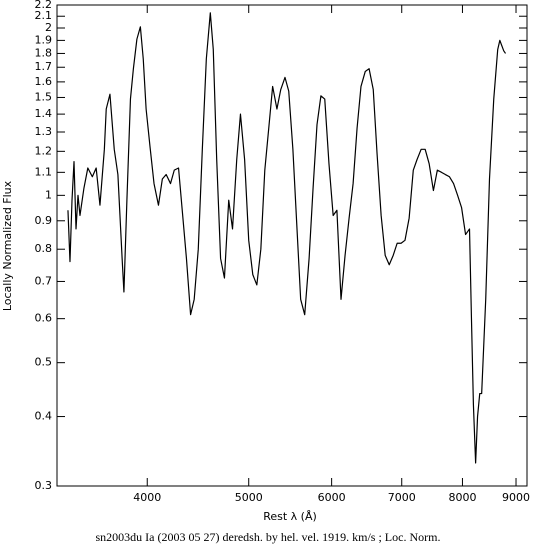 The width and height of the screenshot is (534, 546). What do you see at coordinates (44, 5) in the screenshot?
I see `y-tick-label: 2.2` at bounding box center [44, 5].